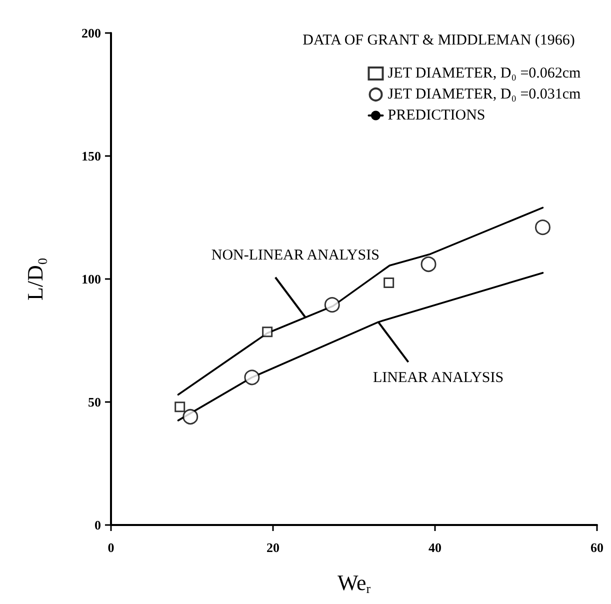  What do you see at coordinates (437, 116) in the screenshot?
I see `legend-label: PREDICTIONS` at bounding box center [437, 116].